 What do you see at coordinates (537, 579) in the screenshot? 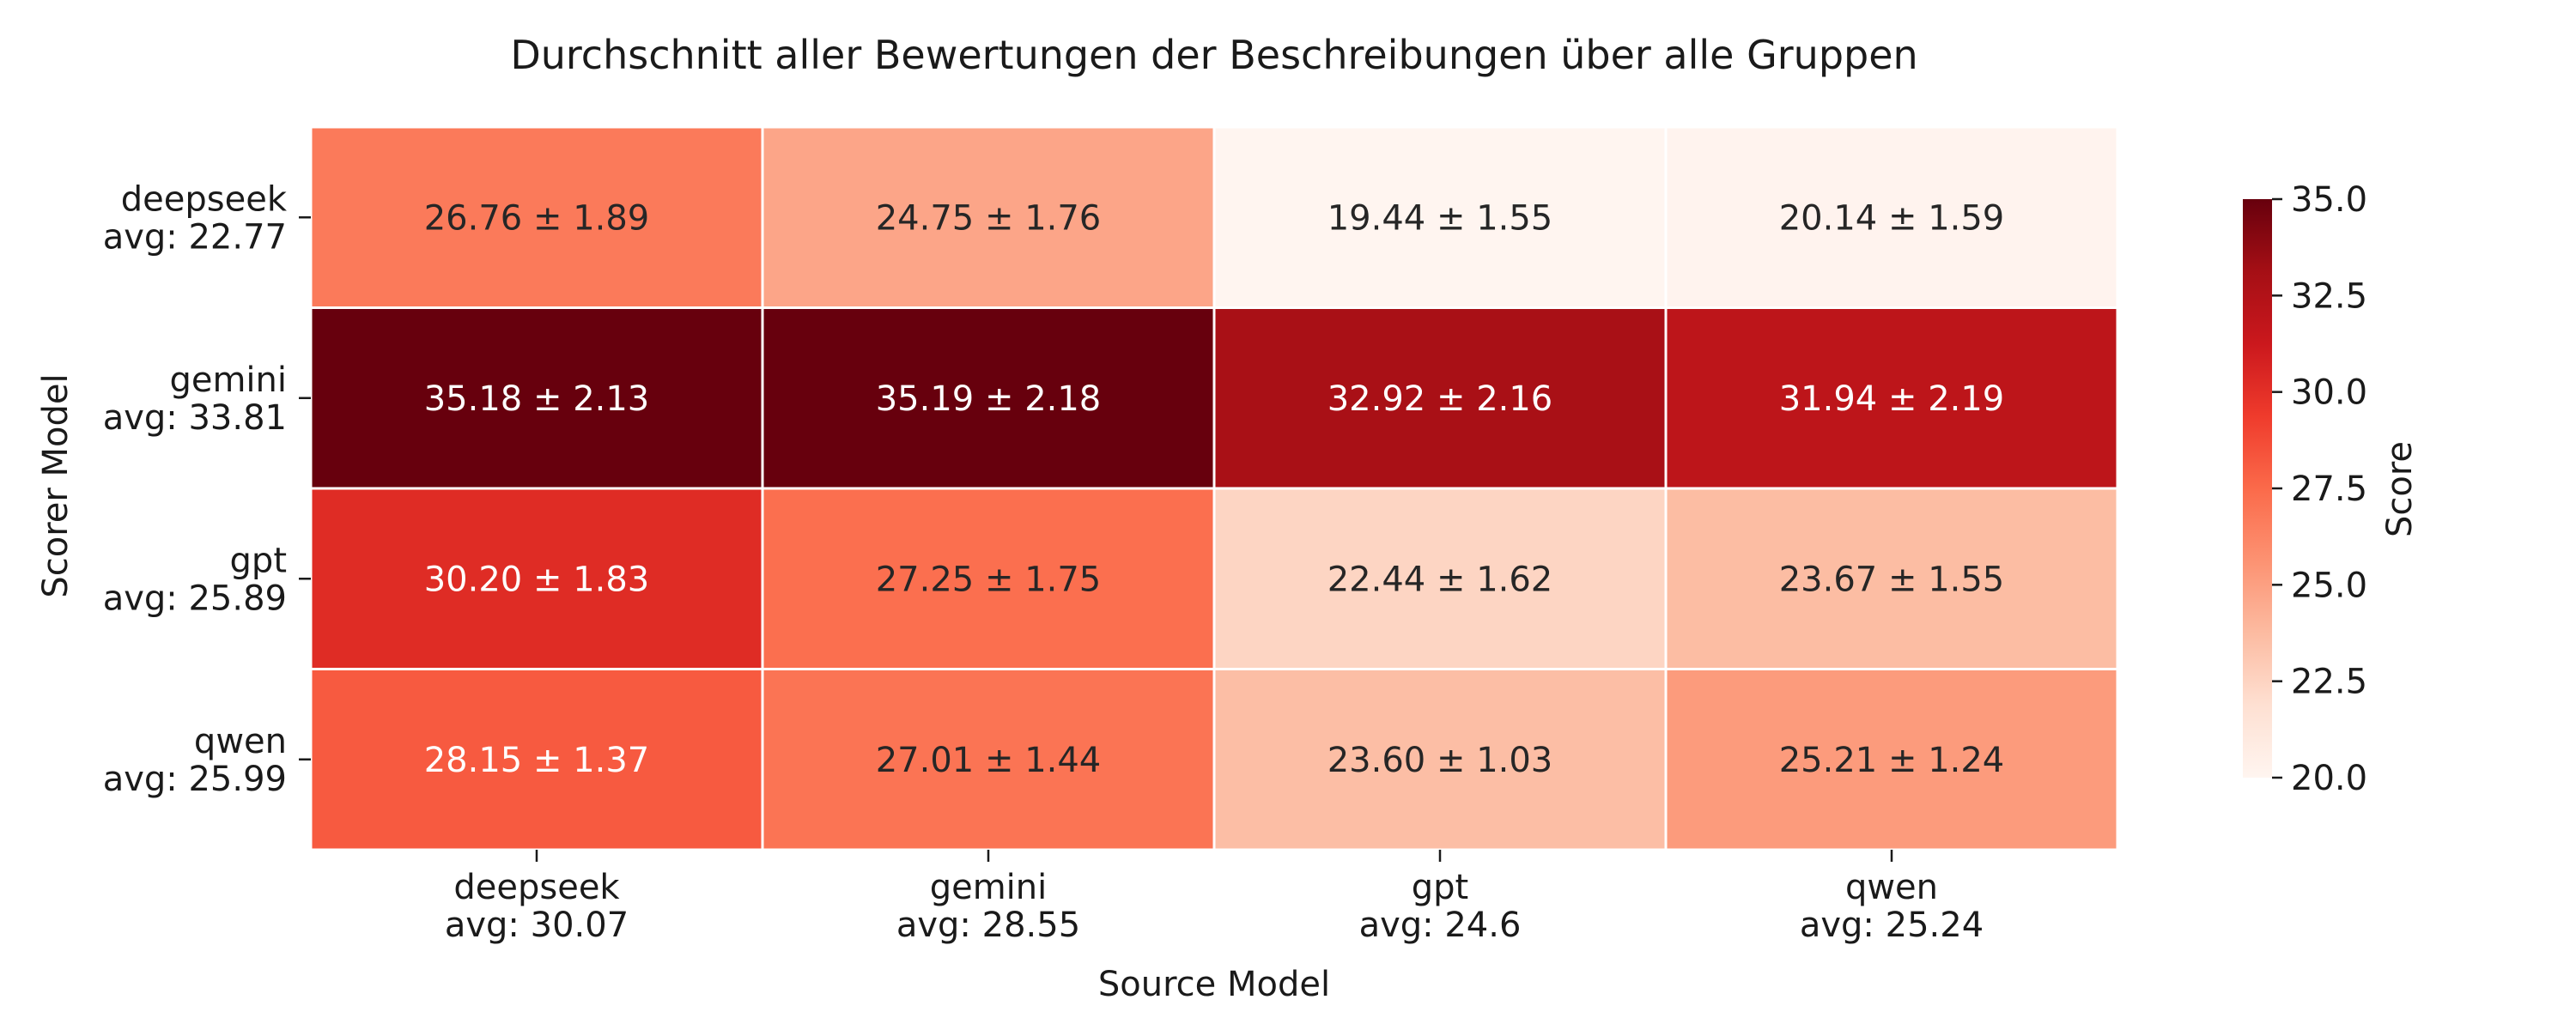
I see `cell-label: 30.20 ± 1.83` at bounding box center [537, 579].